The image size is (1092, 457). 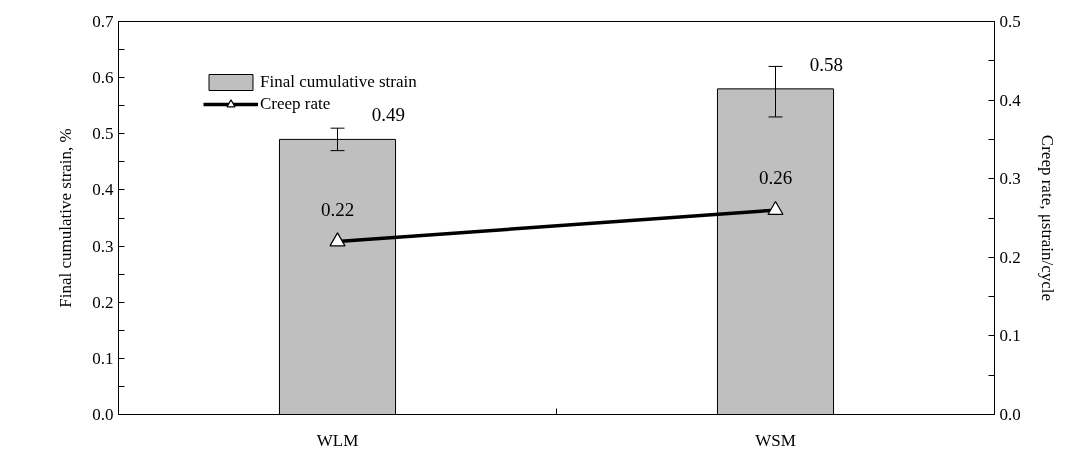 What do you see at coordinates (388, 115) in the screenshot?
I see `data-label: 0.49` at bounding box center [388, 115].